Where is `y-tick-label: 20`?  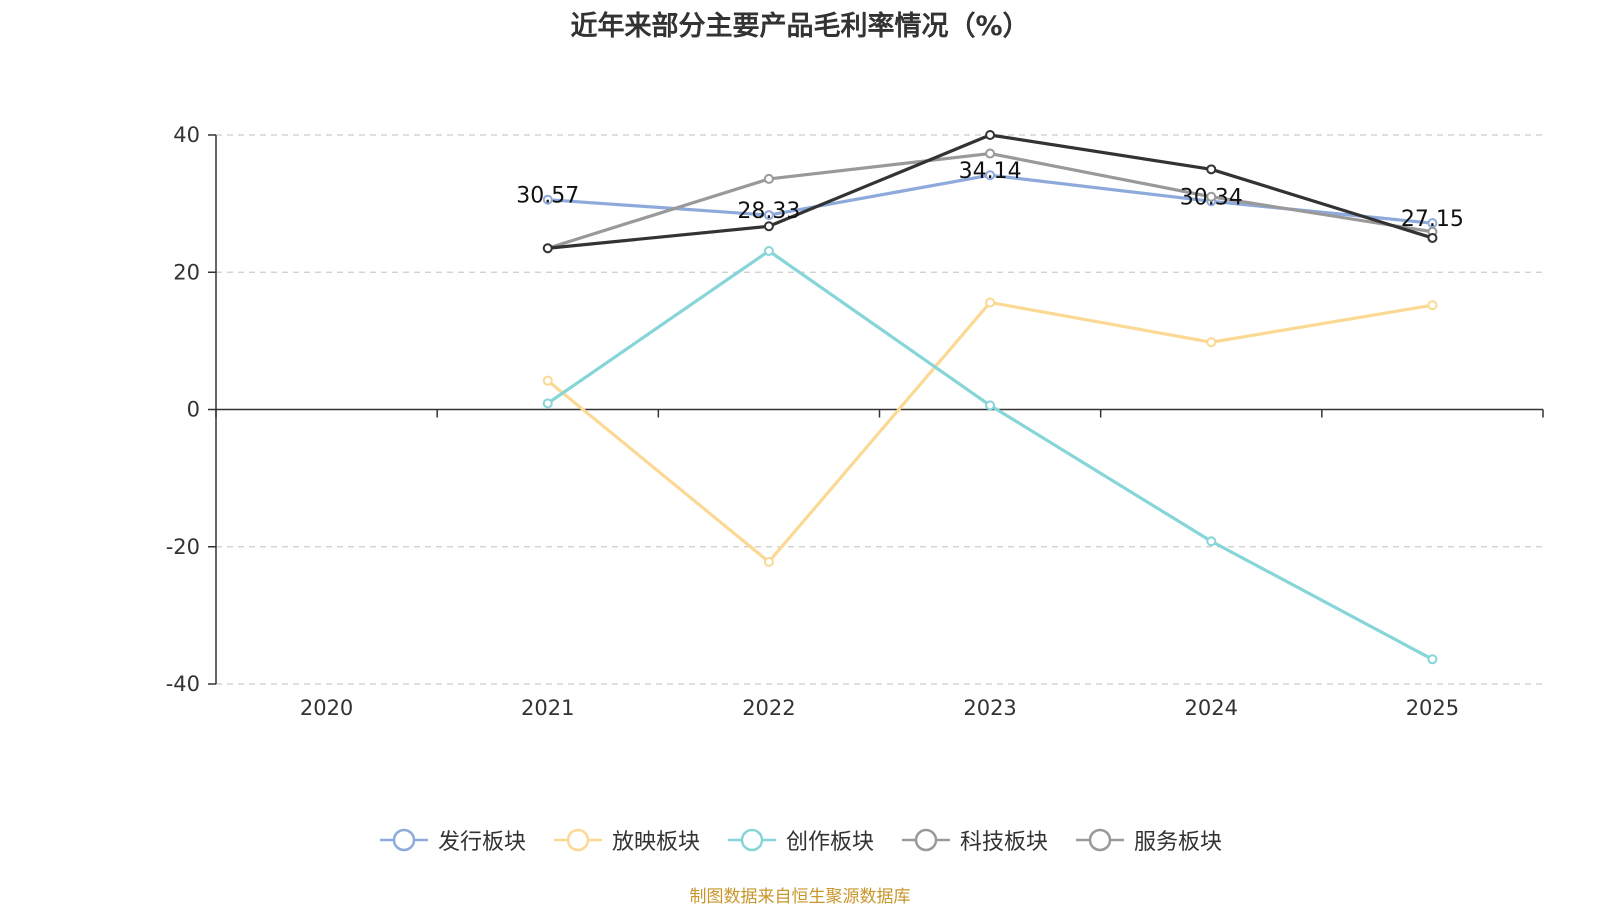
y-tick-label: 20 is located at coordinates (186, 272).